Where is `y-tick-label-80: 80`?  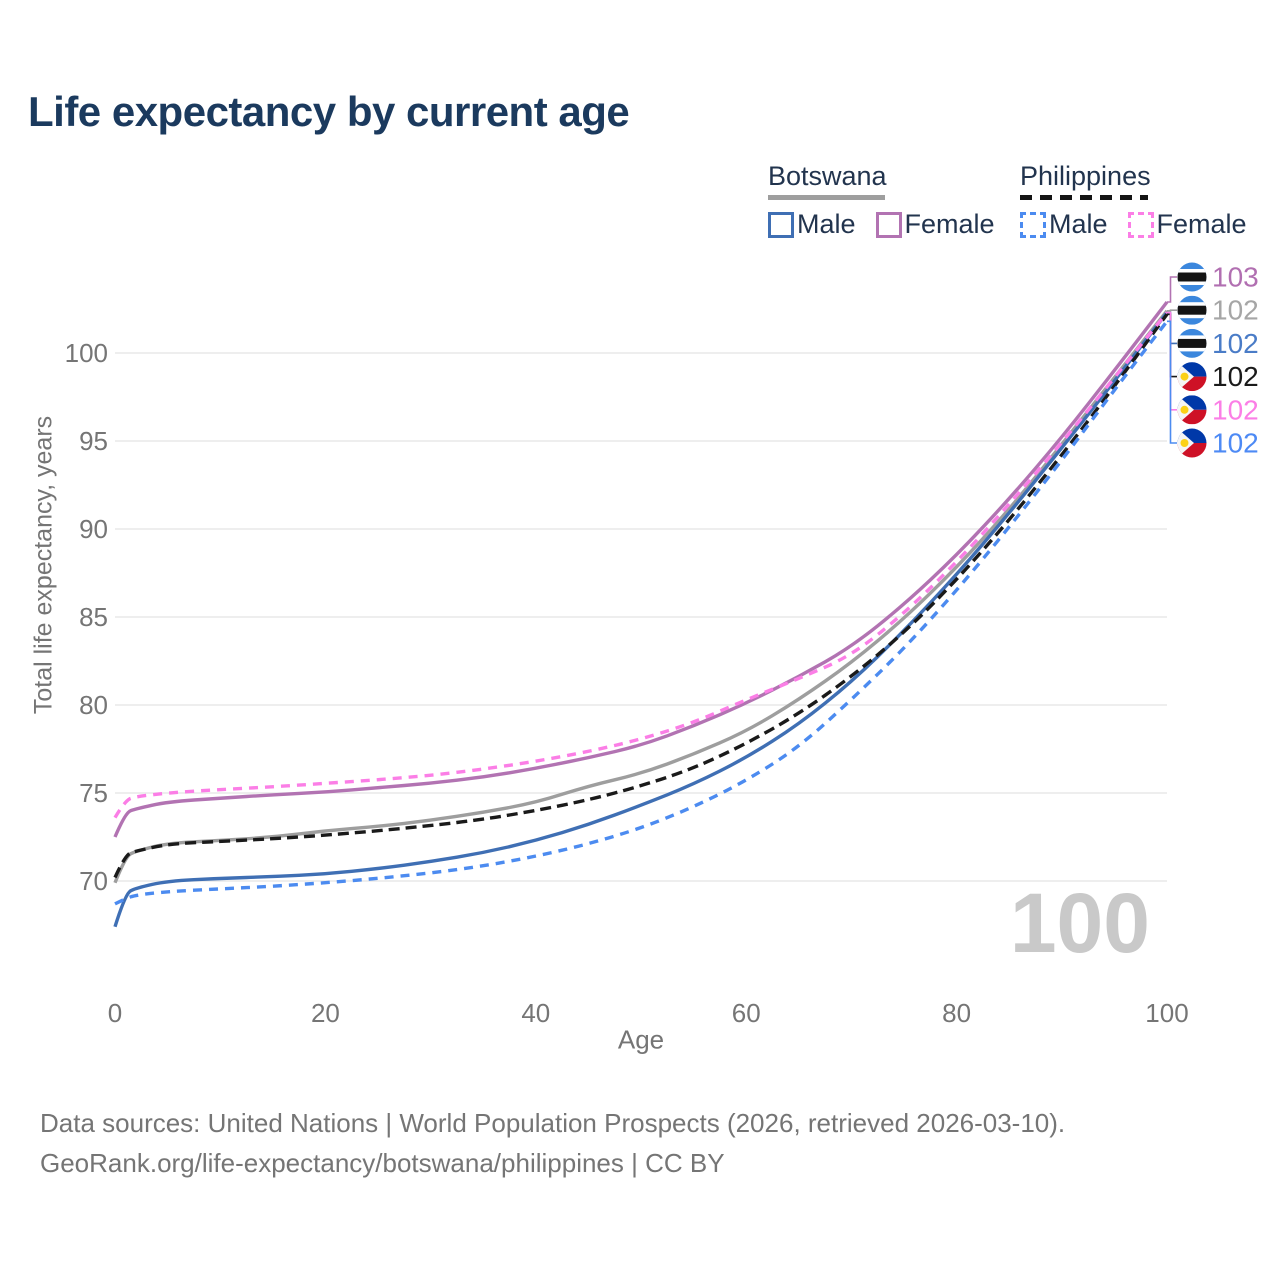 y-tick-label-80: 80 is located at coordinates (93, 705).